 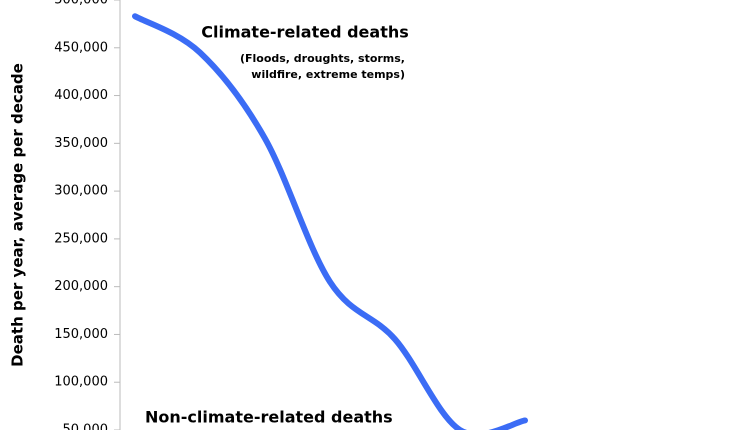 I want to click on y-tick-label: 50,000, so click(x=86, y=426).